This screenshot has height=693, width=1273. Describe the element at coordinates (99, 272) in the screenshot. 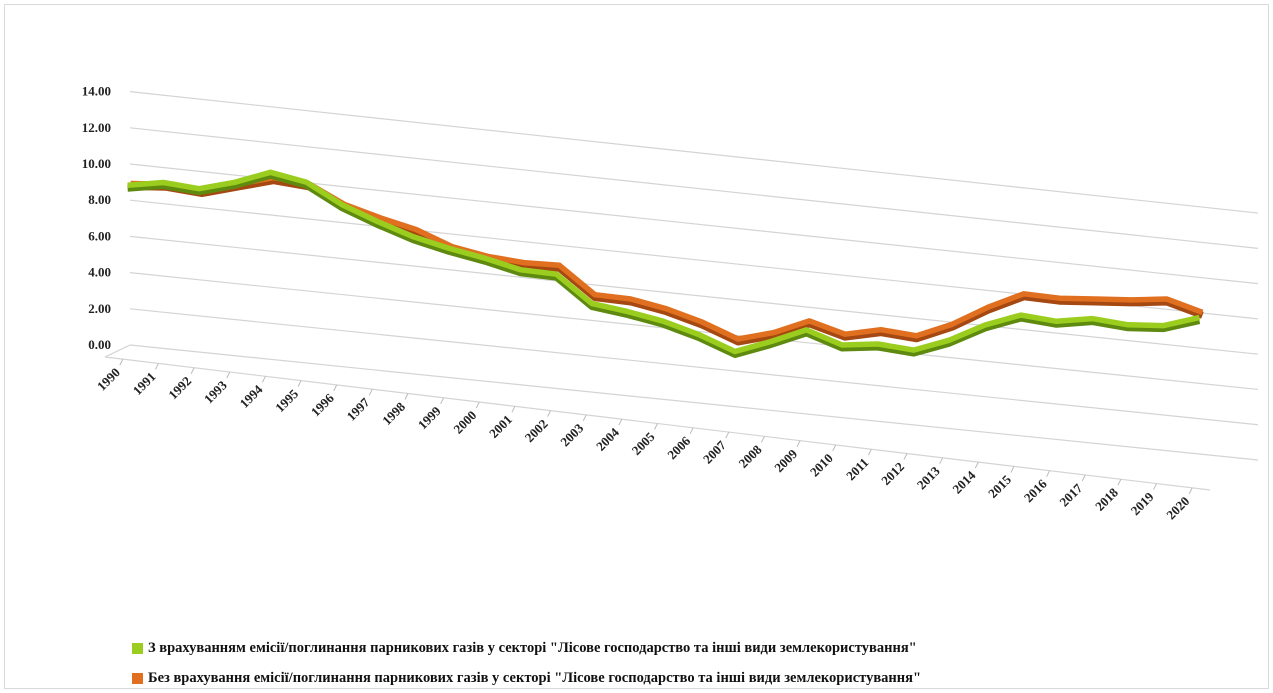

I see `y-tick-label: 4.00` at that location.